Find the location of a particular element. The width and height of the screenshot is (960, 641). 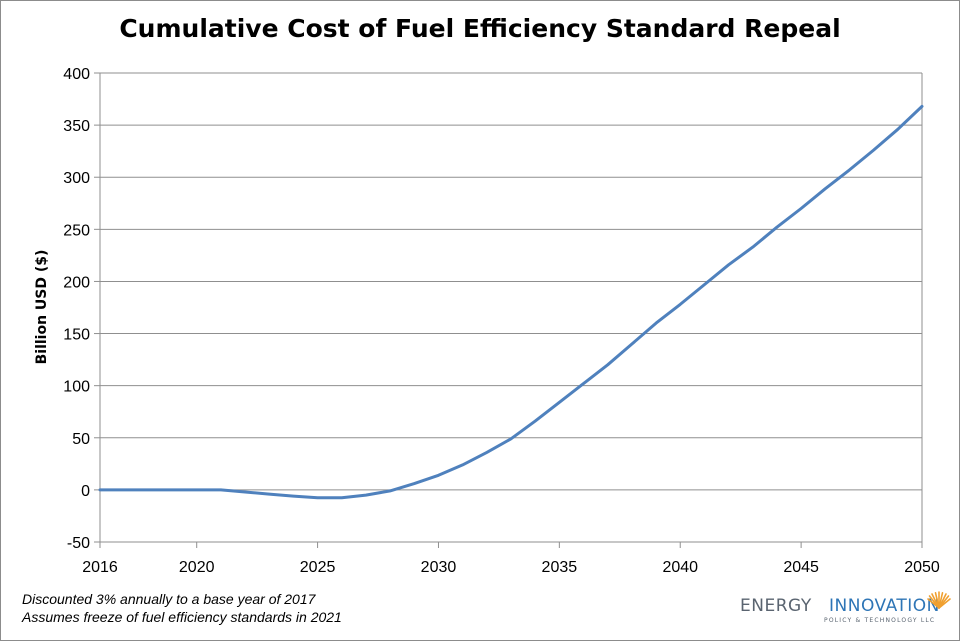

sunburst-icon is located at coordinates (939, 600).